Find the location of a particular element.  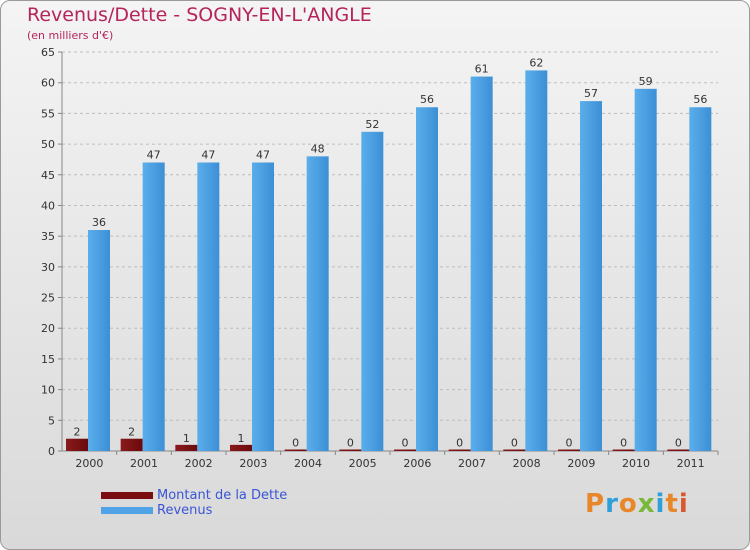

bar-label-revenus: 59 is located at coordinates (646, 81).